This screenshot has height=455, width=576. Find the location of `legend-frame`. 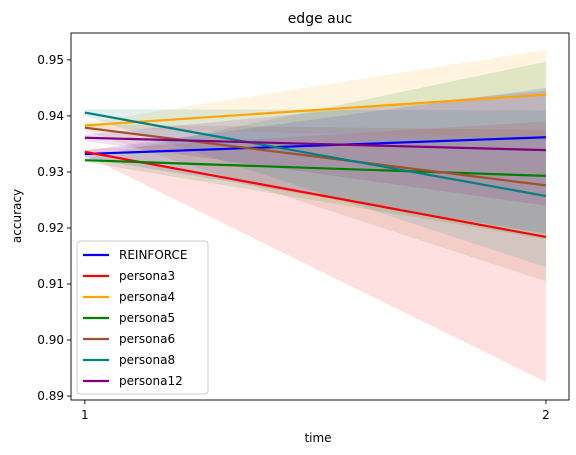

legend-frame is located at coordinates (142, 317).